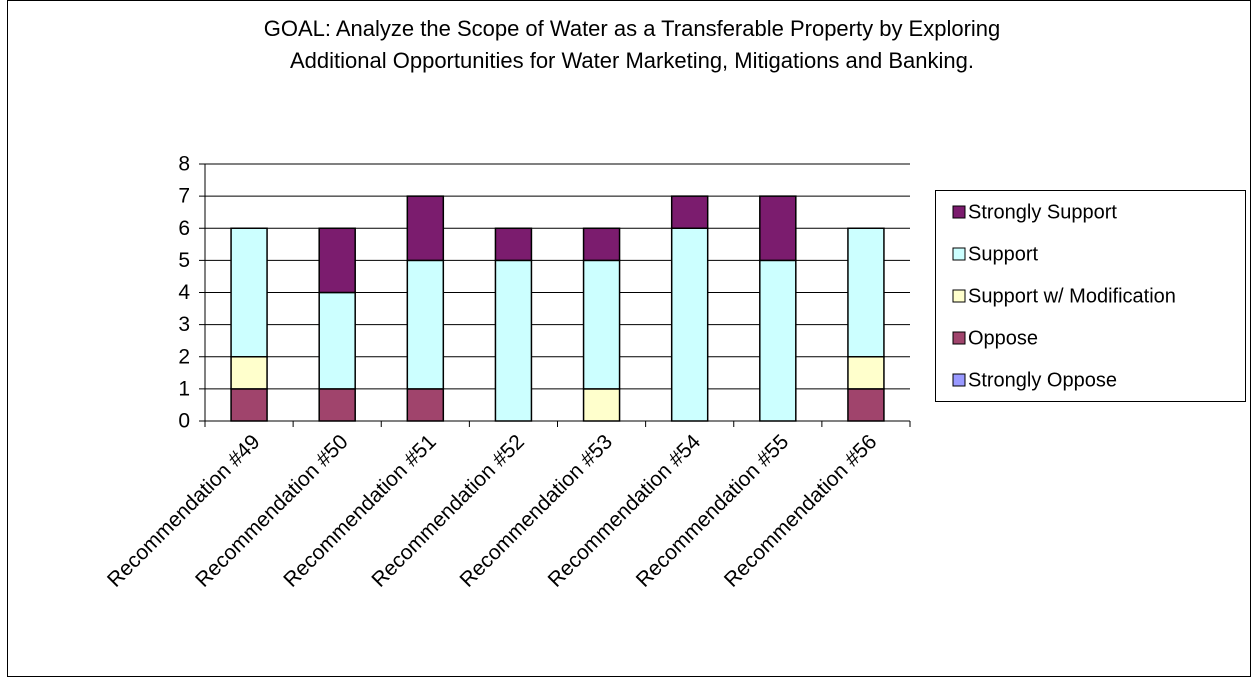  I want to click on legend-label: Strongly Support, so click(1042, 212).